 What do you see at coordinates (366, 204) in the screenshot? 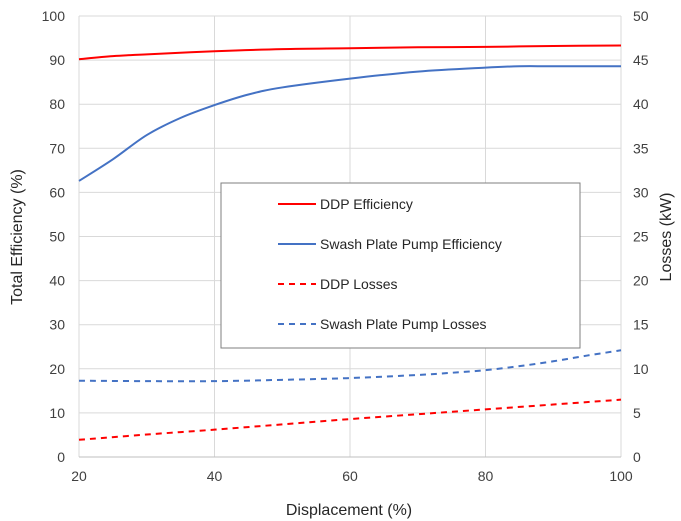
I see `legend-label-ddp-efficiency: DDP Efficiency` at bounding box center [366, 204].